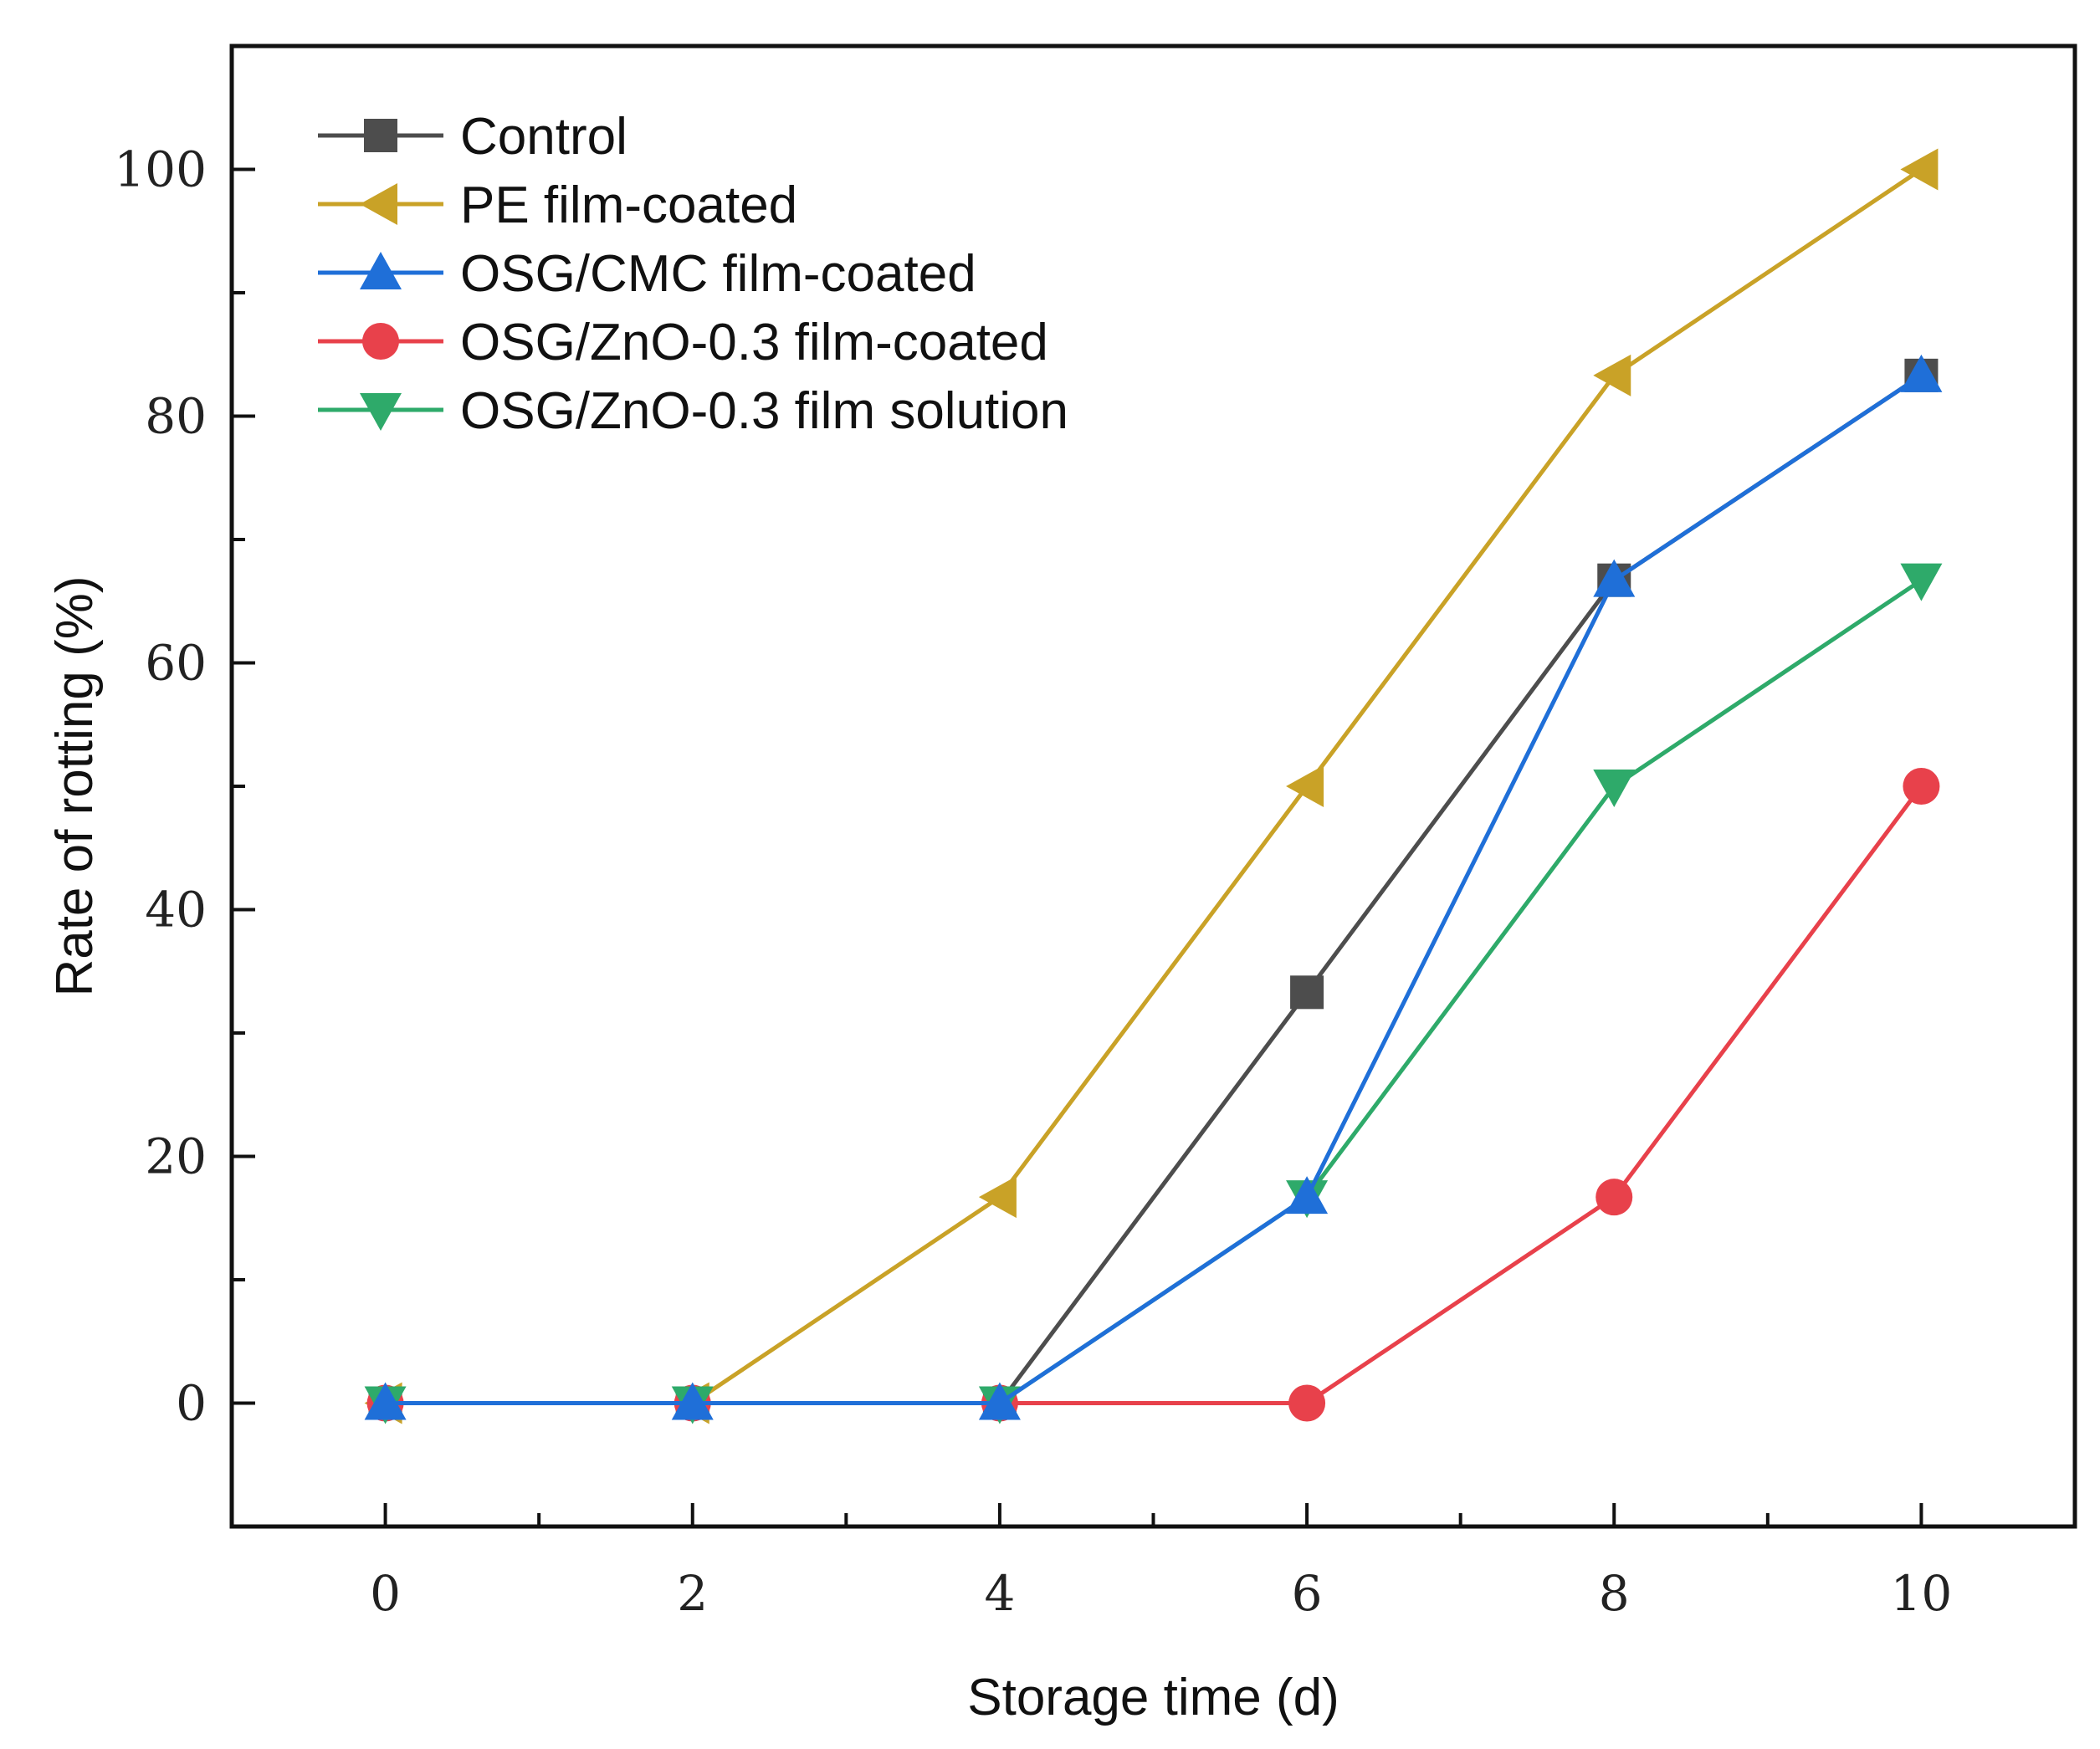 Image resolution: width=2100 pixels, height=1749 pixels. Describe the element at coordinates (543, 137) in the screenshot. I see `legend-label: Control` at that location.